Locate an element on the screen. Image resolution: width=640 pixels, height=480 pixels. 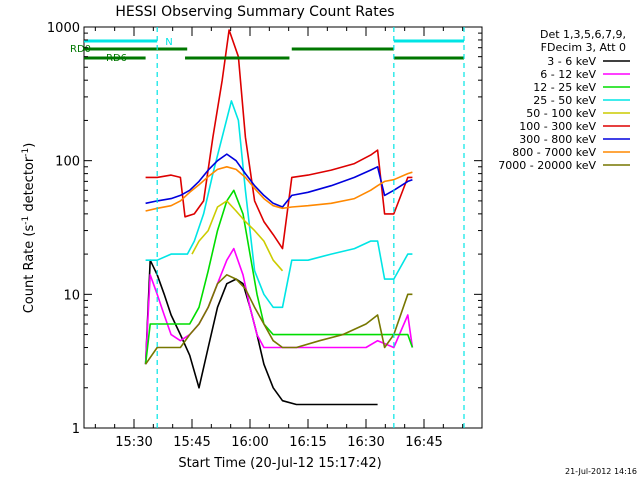
legend-entry-label: 12 - 25 keV is located at coordinates (564, 87).